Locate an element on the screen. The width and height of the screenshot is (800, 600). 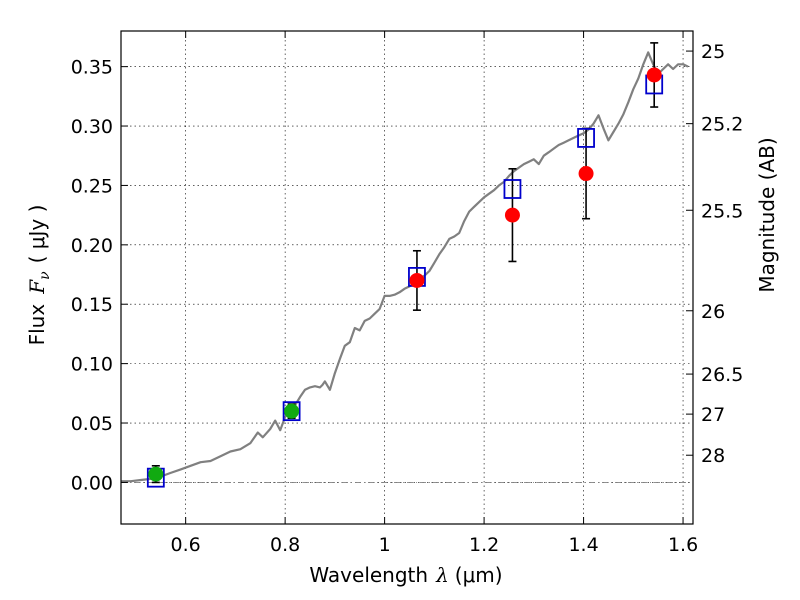
x-tick-label: 0.6 is located at coordinates (186, 545).